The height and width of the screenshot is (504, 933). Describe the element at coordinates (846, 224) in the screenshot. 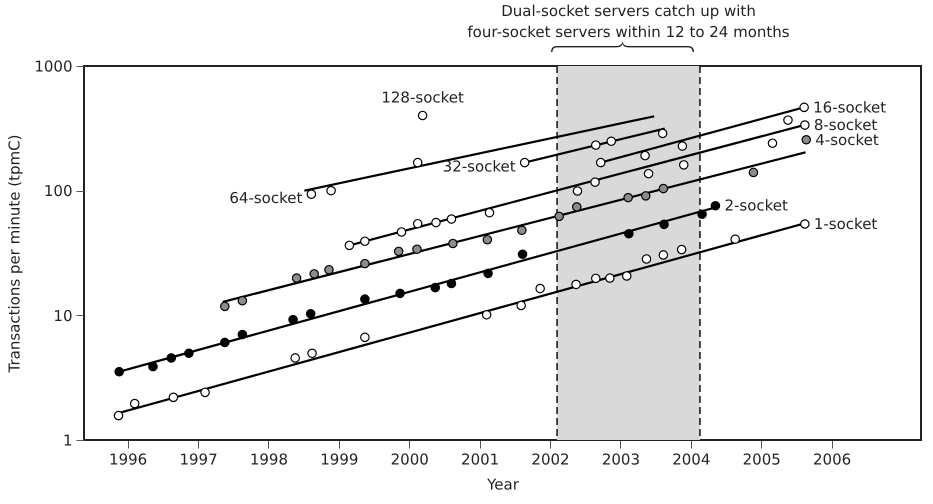

I see `series-label: 1-socket` at that location.